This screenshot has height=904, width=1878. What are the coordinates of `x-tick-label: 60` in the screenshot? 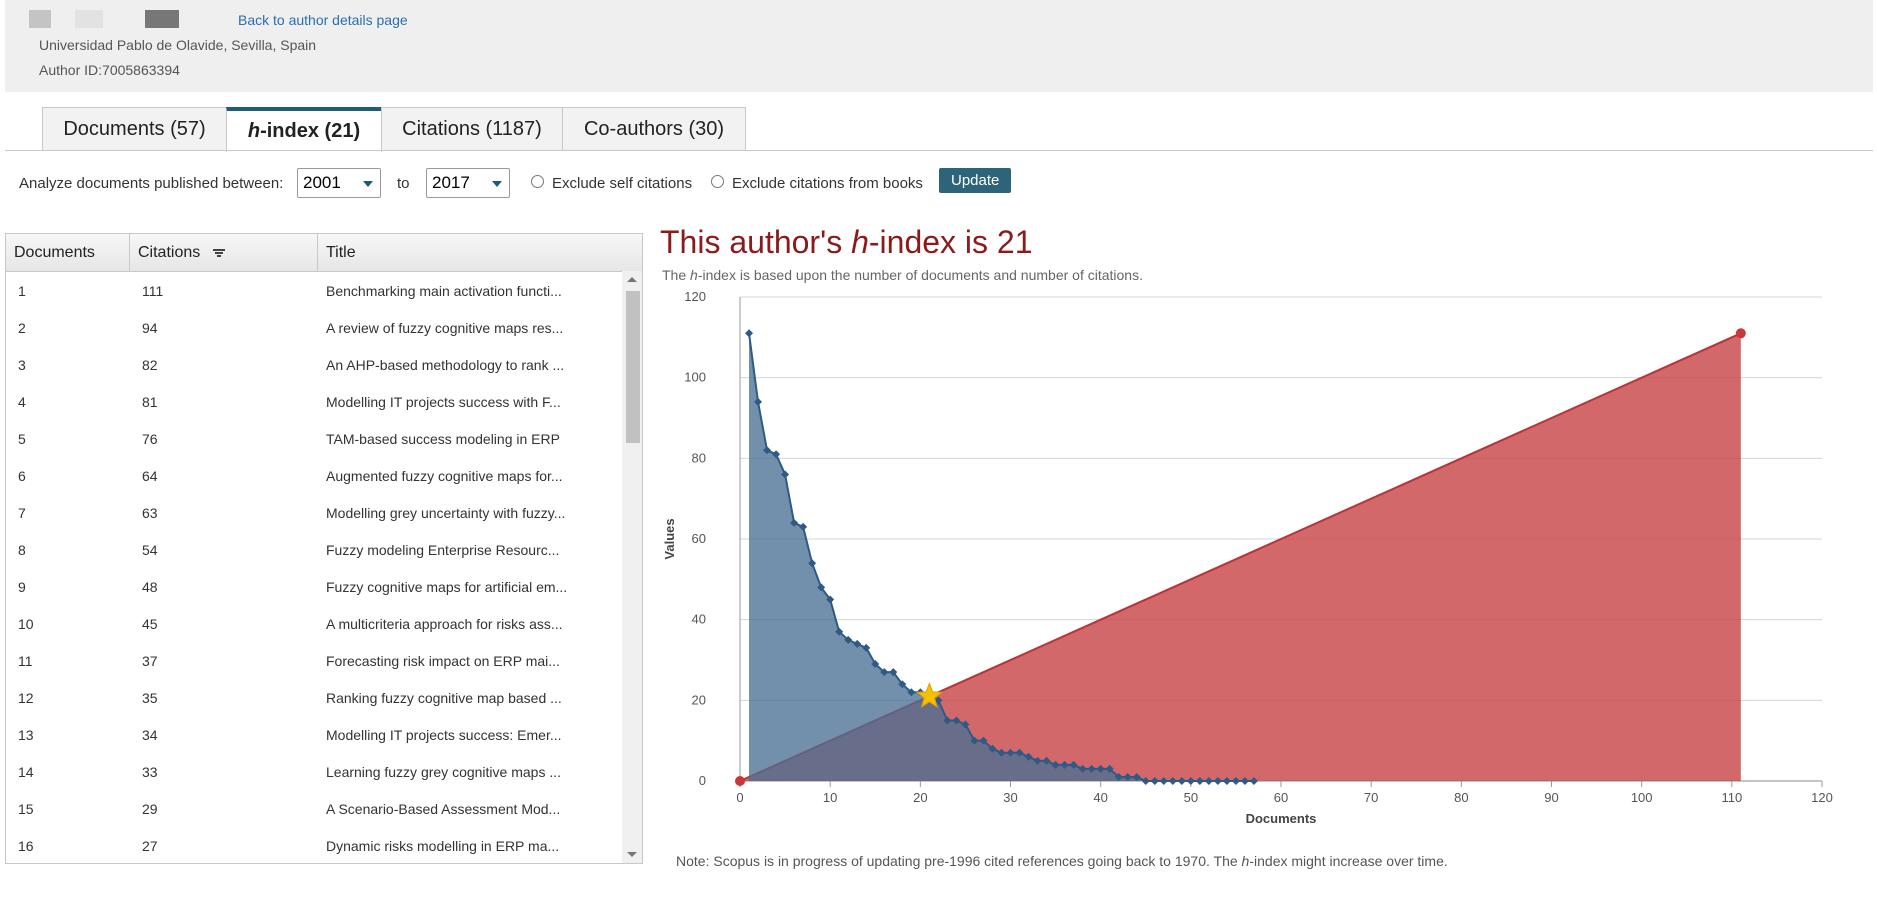 It's located at (1281, 797).